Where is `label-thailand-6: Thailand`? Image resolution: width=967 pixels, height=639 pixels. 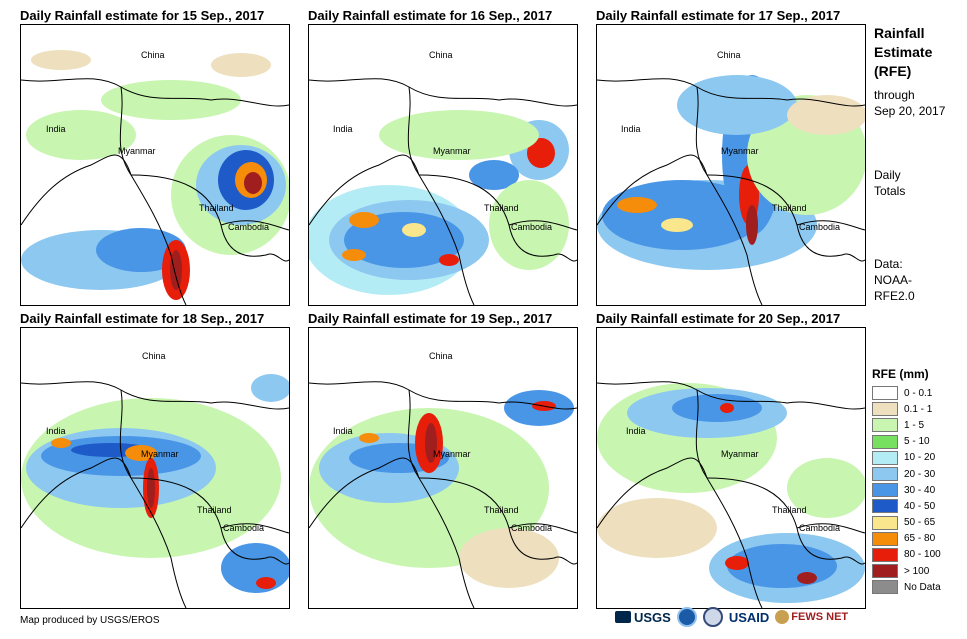 label-thailand-6: Thailand is located at coordinates (789, 510).